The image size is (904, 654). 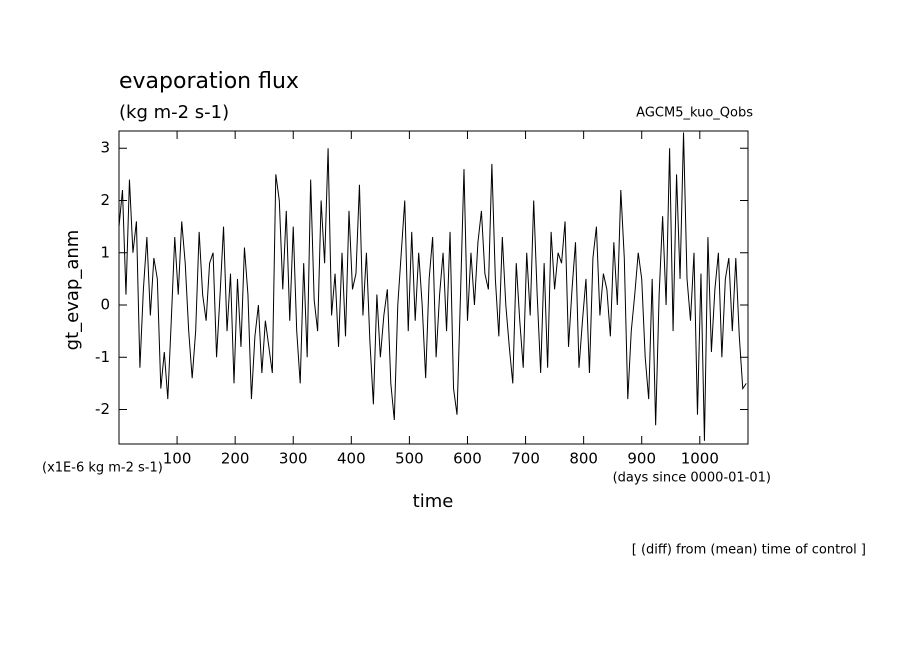 I want to click on x-axis-label: time, so click(x=433, y=501).